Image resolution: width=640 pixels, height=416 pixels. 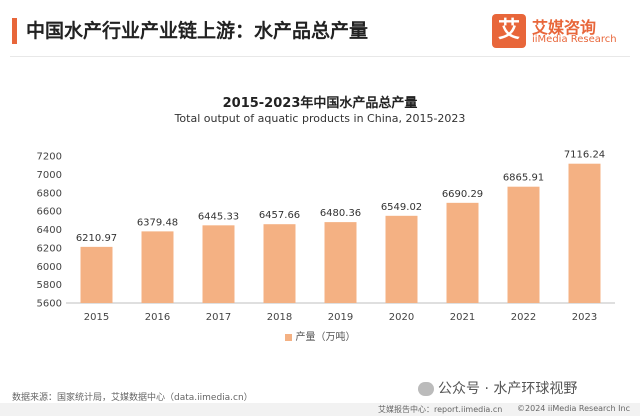 I want to click on y-tick-label: 6200, so click(x=49, y=248).